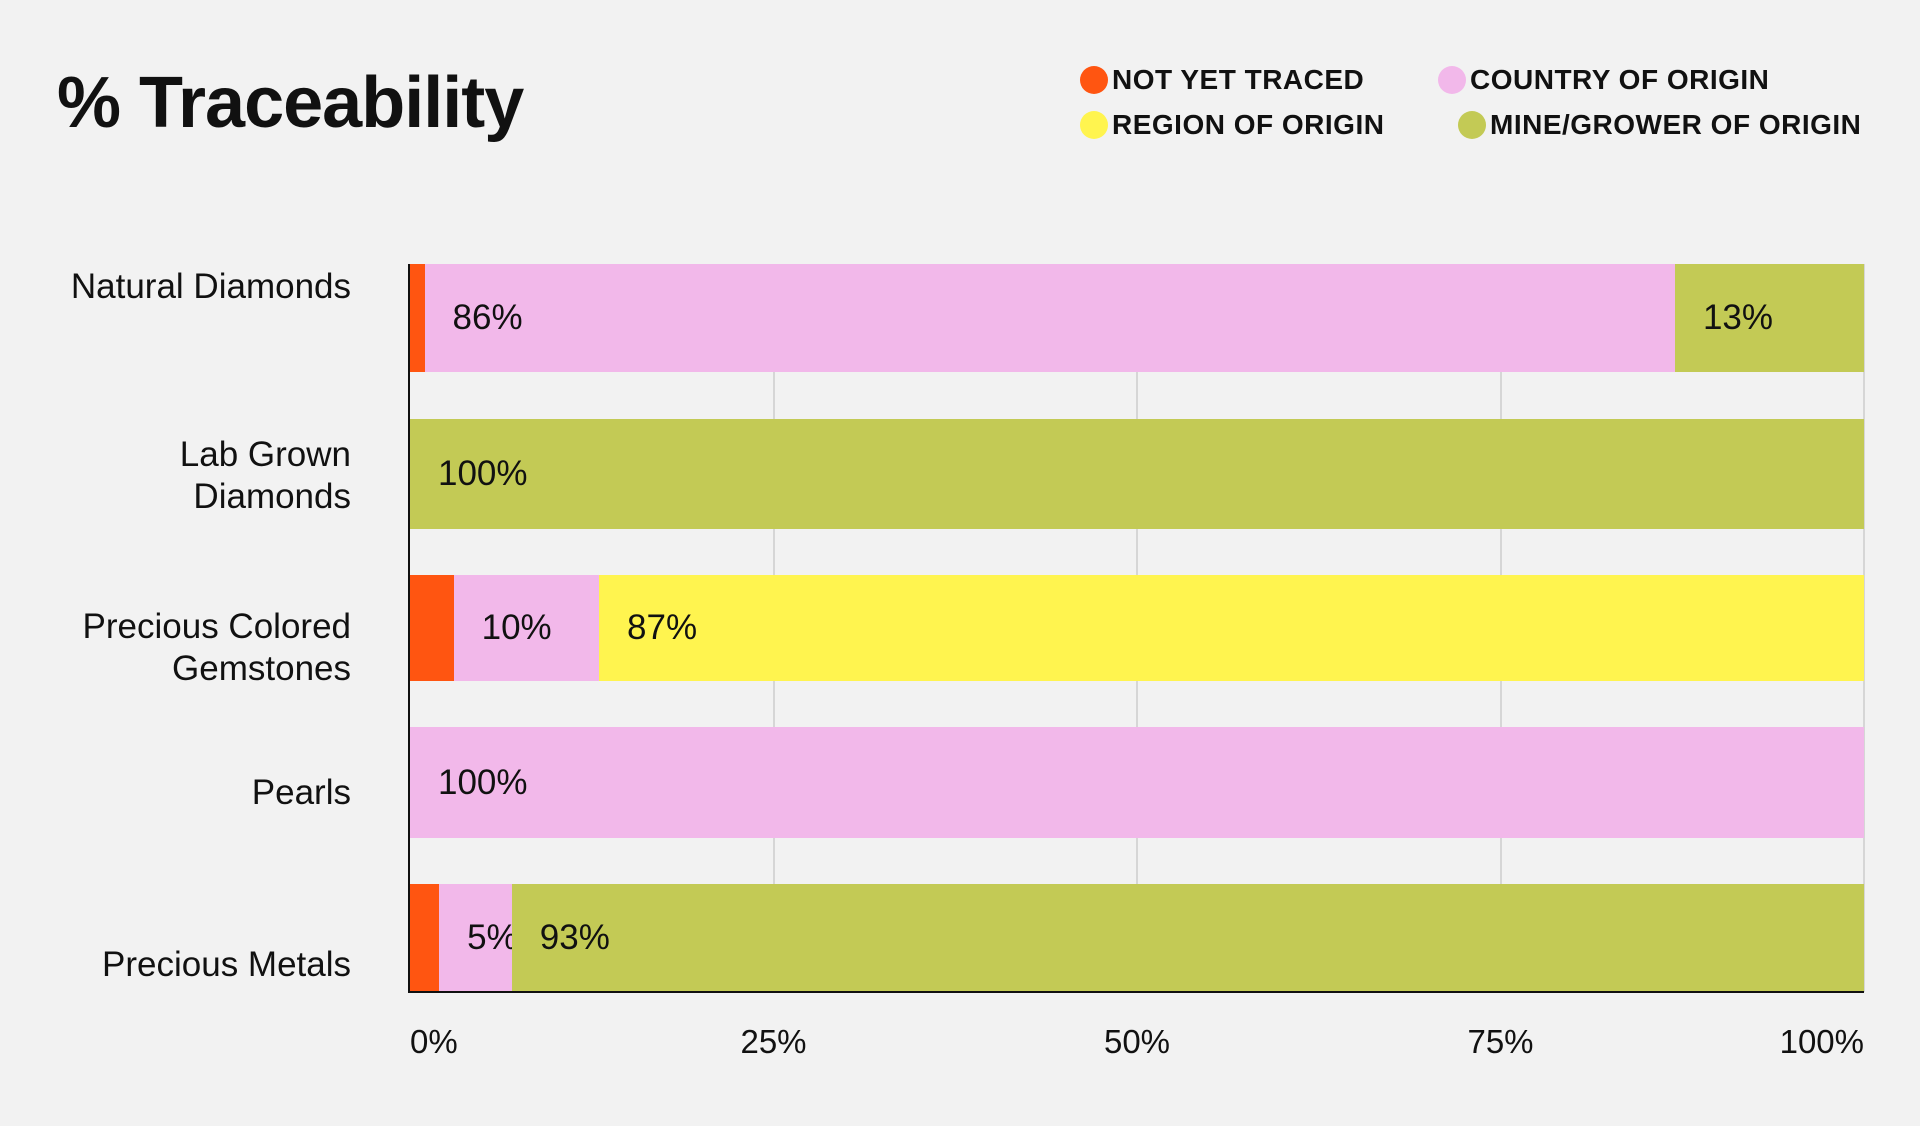 The image size is (1920, 1126). What do you see at coordinates (1136, 992) in the screenshot?
I see `x-axis-line` at bounding box center [1136, 992].